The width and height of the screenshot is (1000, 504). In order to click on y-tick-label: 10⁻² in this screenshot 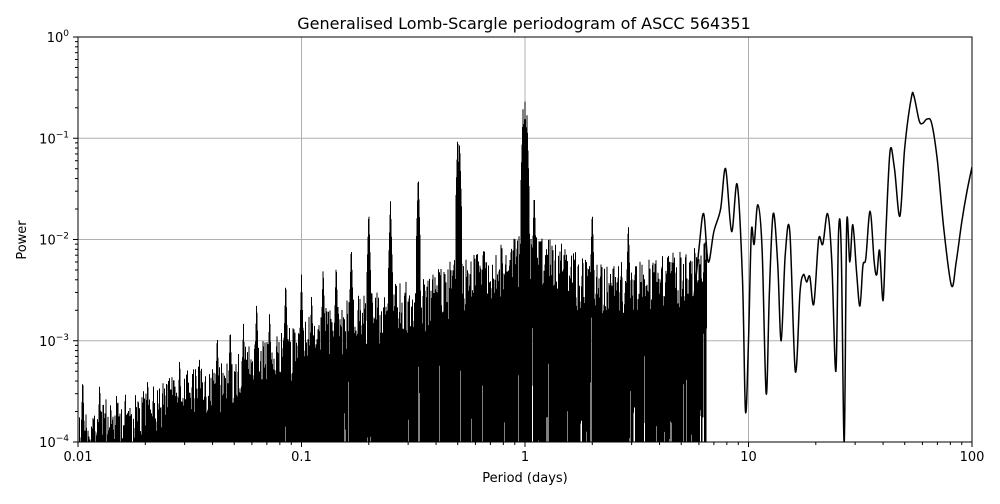, I will do `click(54, 240)`.